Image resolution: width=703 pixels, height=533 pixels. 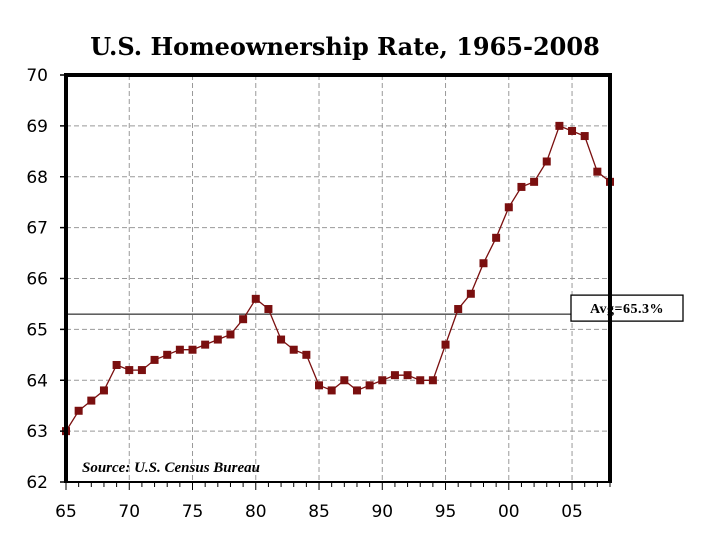 I want to click on data-point-1982, so click(x=281, y=339).